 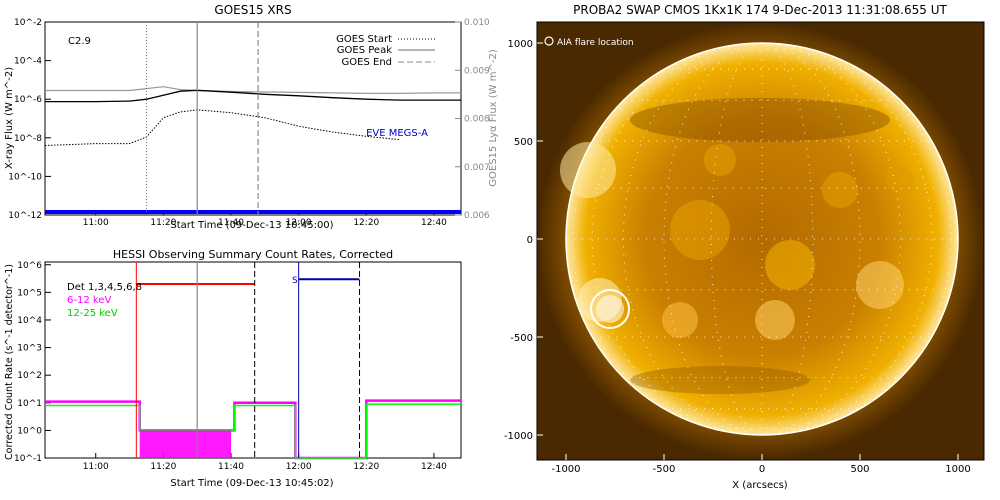 What do you see at coordinates (595, 43) in the screenshot?
I see `aia-legend-text: AIA flare location` at bounding box center [595, 43].